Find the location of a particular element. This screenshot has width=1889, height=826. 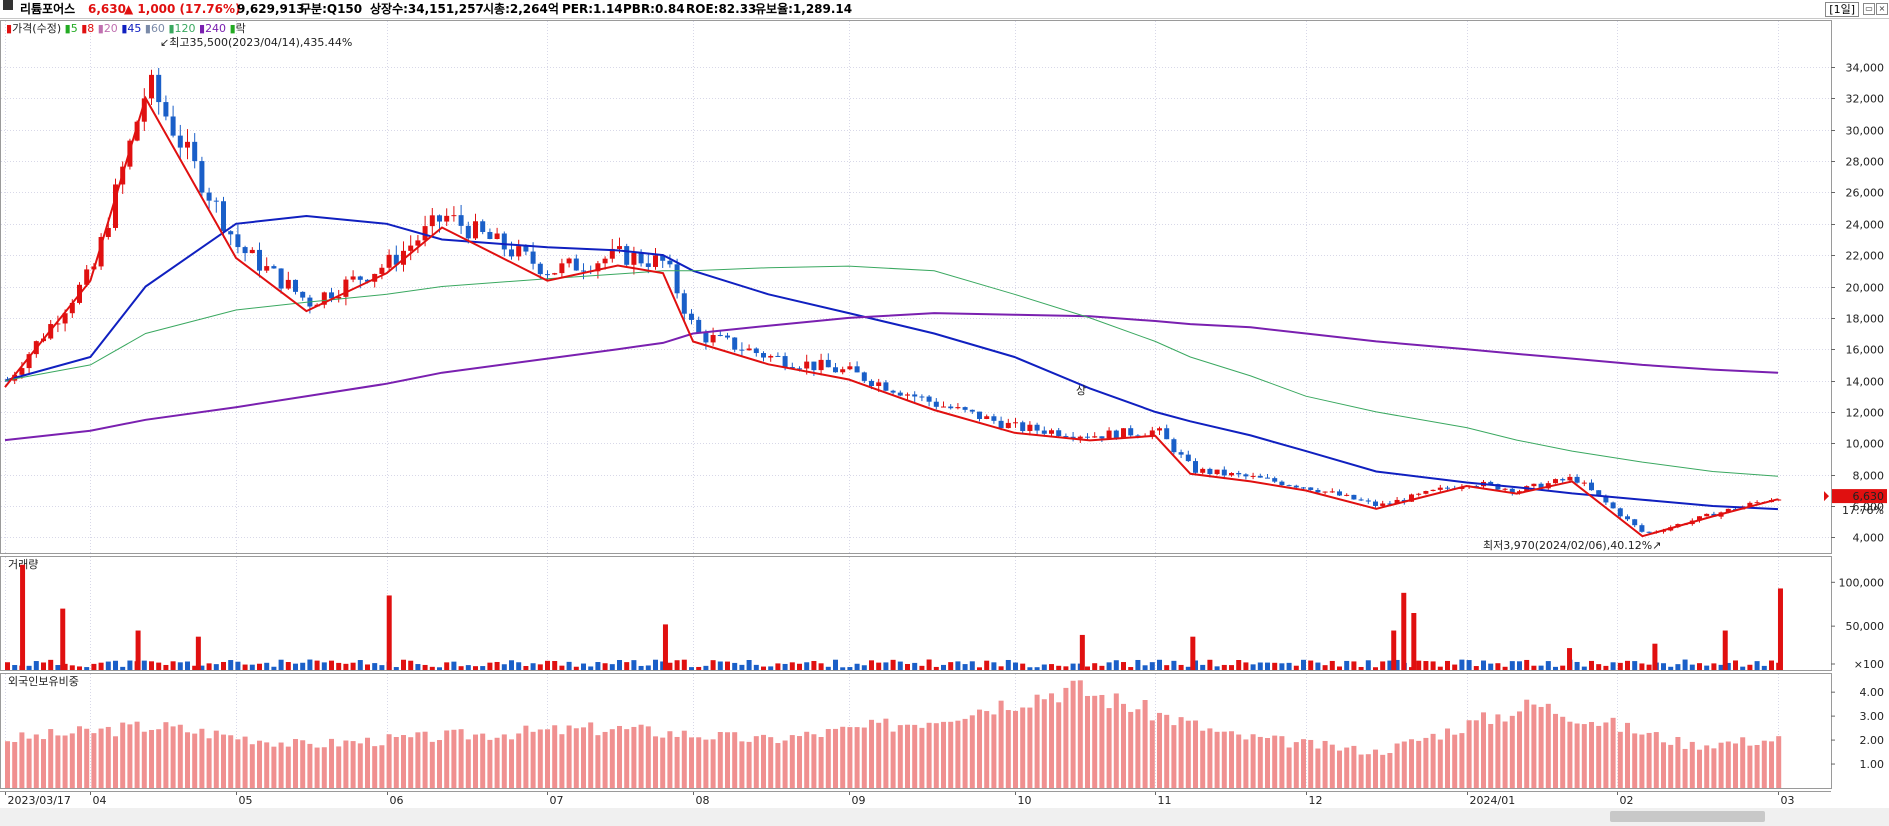

price-tick-label: 22,000 is located at coordinates (1865, 256).